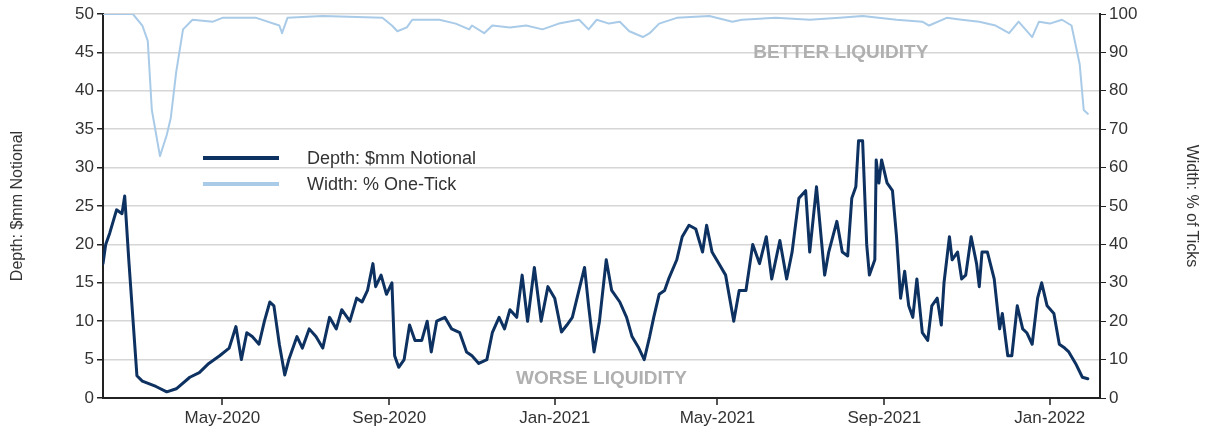 This screenshot has width=1209, height=439. Describe the element at coordinates (382, 184) in the screenshot. I see `legend-label: Width: % One-Tick` at that location.